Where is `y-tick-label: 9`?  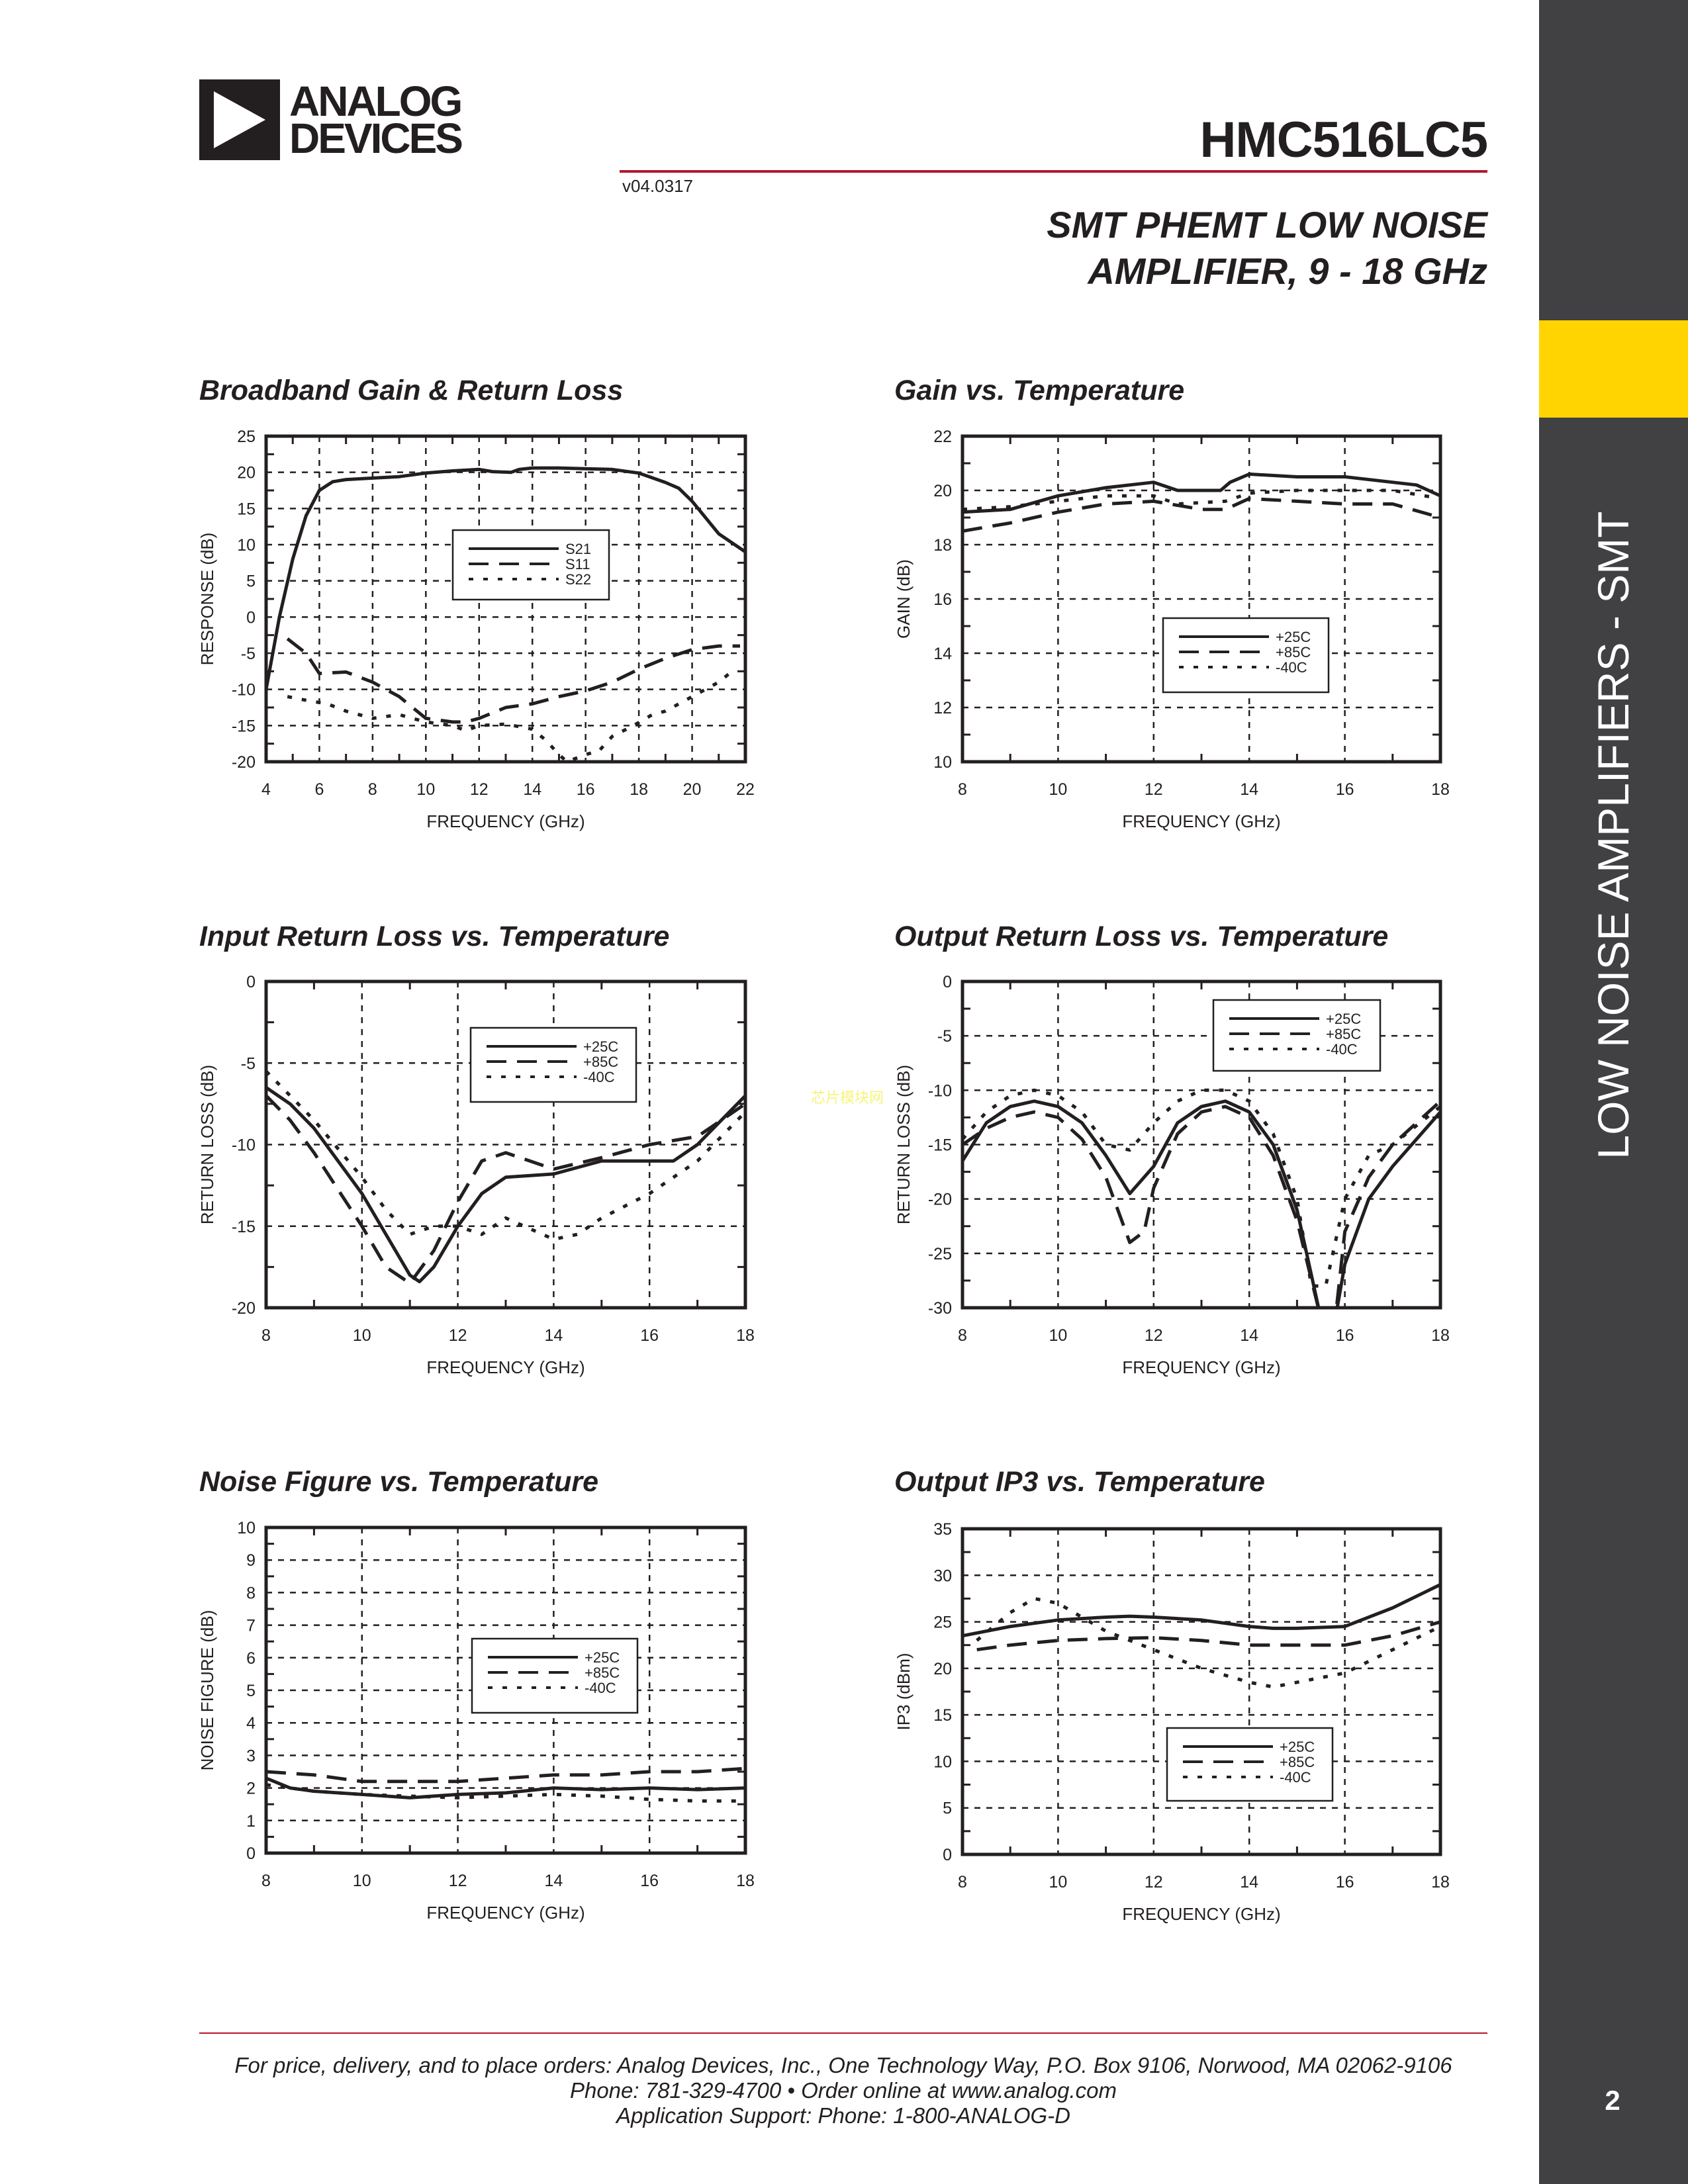 y-tick-label: 9 is located at coordinates (251, 1561).